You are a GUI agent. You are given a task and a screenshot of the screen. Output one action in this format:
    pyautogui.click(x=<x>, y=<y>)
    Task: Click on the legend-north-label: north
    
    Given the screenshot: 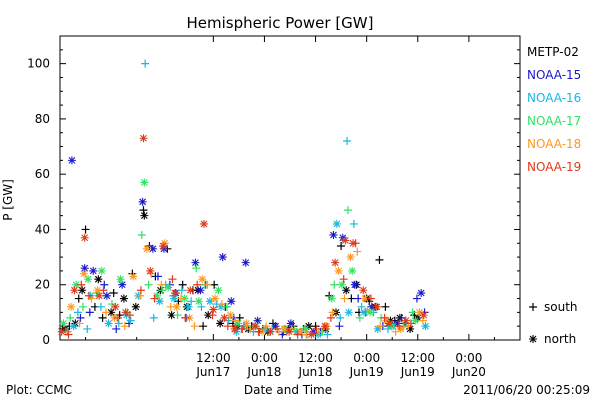 What is the action you would take?
    pyautogui.click(x=560, y=339)
    